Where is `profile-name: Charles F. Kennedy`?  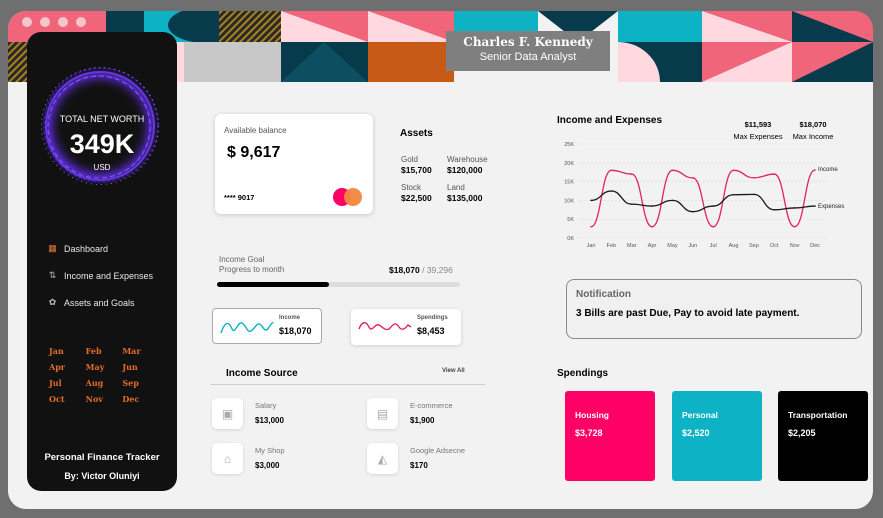
profile-name: Charles F. Kennedy is located at coordinates (528, 42).